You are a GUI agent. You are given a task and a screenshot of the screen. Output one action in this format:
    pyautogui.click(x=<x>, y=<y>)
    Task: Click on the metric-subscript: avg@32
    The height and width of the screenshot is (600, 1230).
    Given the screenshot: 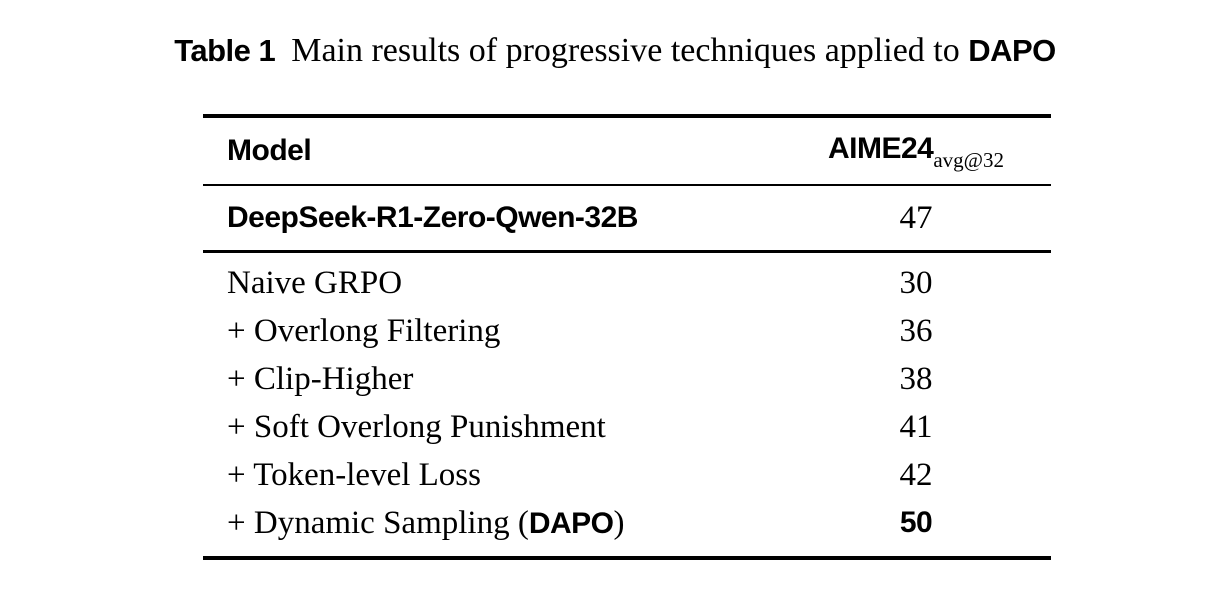 What is the action you would take?
    pyautogui.click(x=969, y=159)
    